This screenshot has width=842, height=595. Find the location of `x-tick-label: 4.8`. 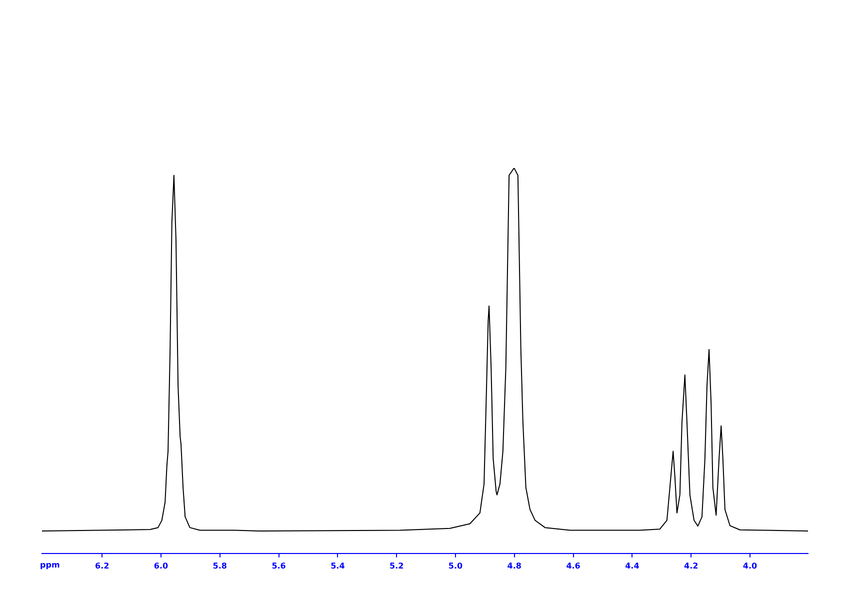

x-tick-label: 4.8 is located at coordinates (514, 565).